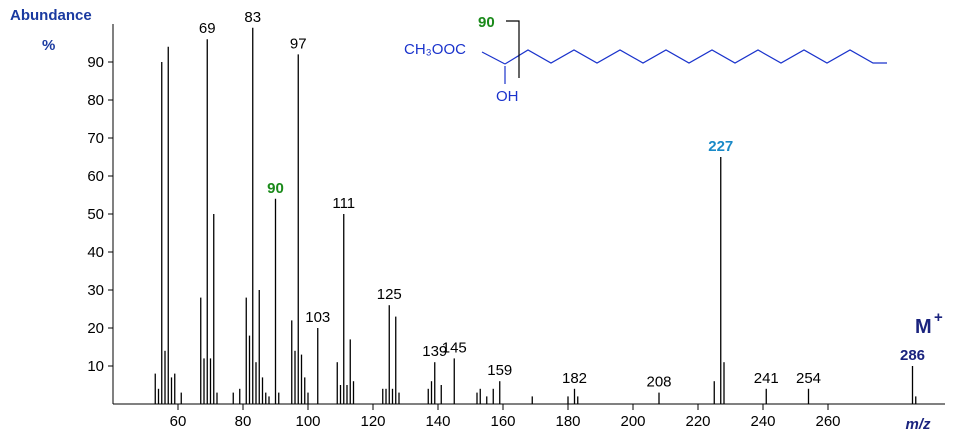 The height and width of the screenshot is (435, 956). I want to click on peak-label: 111, so click(343, 203).